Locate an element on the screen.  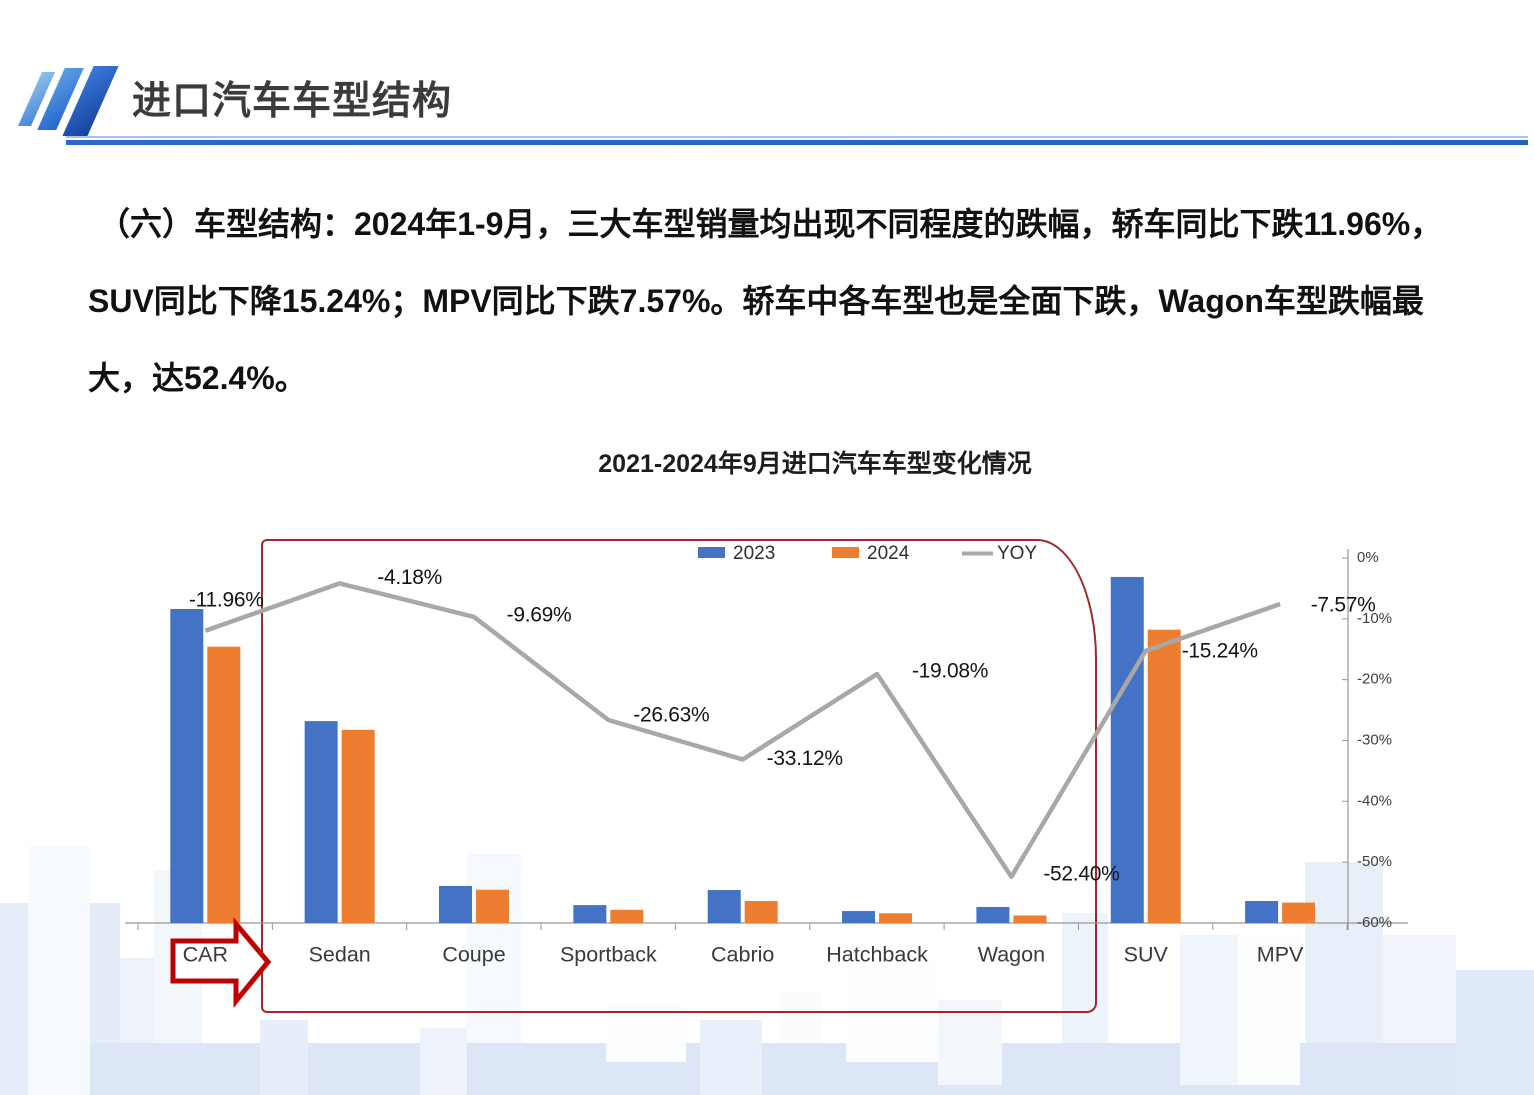
x-label-Coupe: Coupe is located at coordinates (473, 955).